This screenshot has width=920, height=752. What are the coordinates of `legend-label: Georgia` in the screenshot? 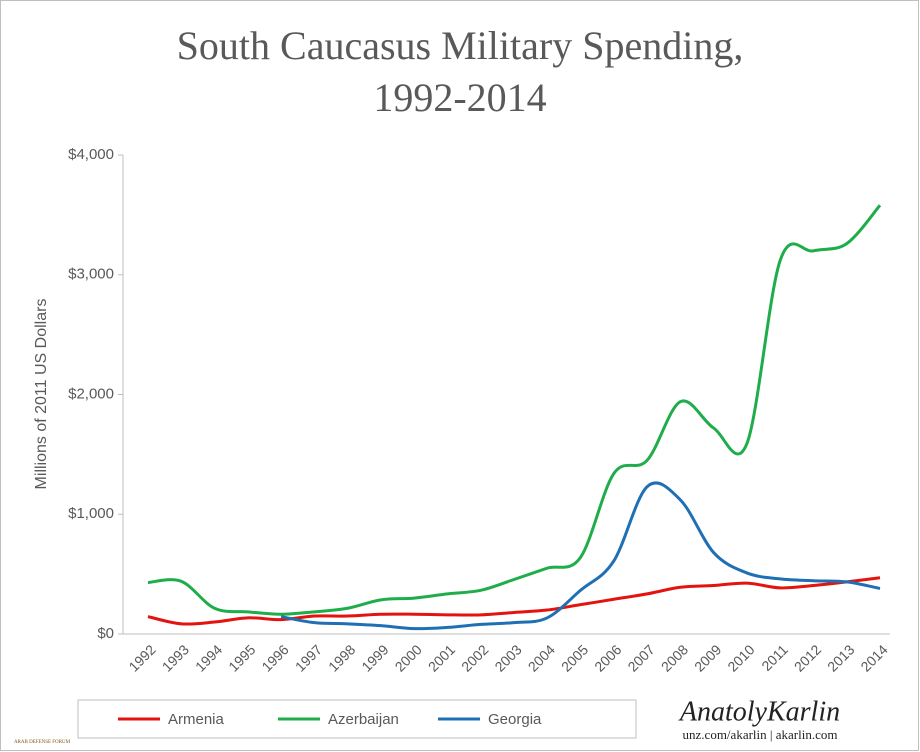 It's located at (515, 719).